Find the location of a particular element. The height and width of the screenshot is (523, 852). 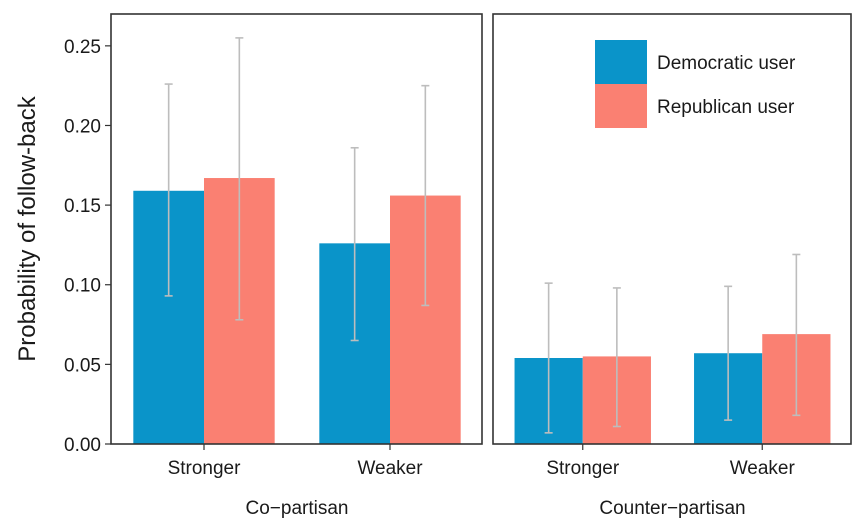

y-axis-tick-labels: 0.00 0.05 0.10 0.15 0.20 0.25 is located at coordinates (87, 246).